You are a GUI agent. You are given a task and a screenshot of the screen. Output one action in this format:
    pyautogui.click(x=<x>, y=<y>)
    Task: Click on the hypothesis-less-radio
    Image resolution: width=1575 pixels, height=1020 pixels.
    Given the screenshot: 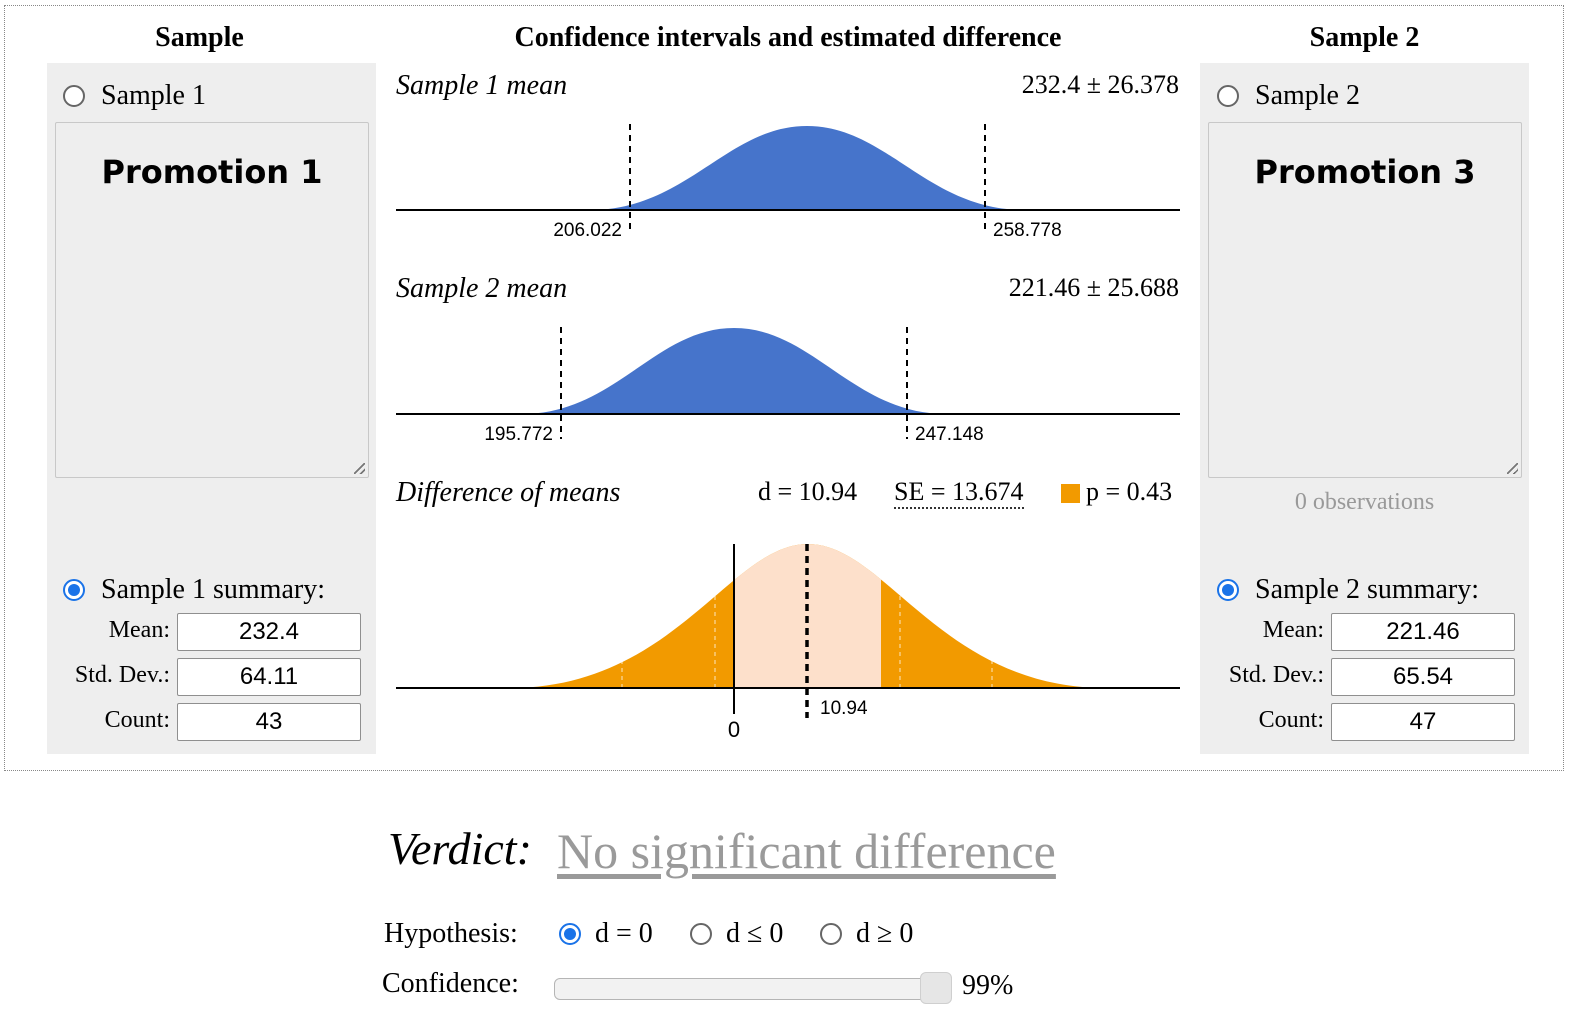 What is the action you would take?
    pyautogui.click(x=701, y=934)
    